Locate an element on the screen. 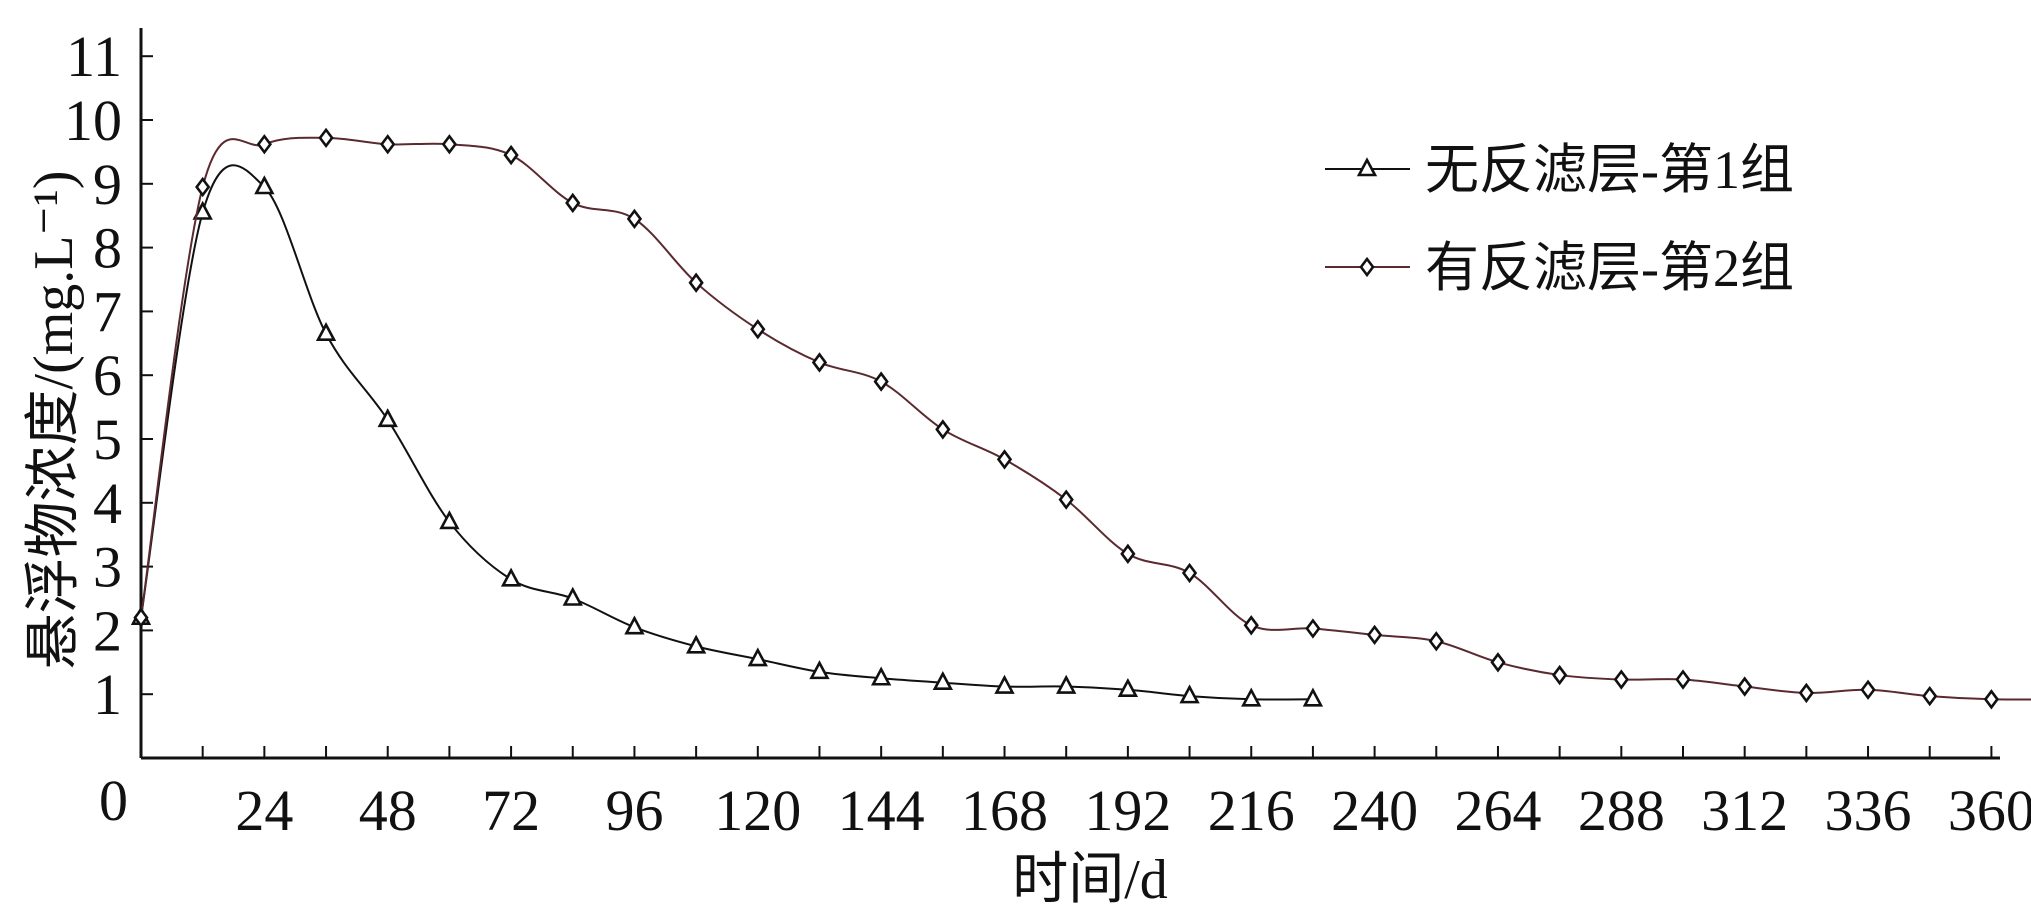 This screenshot has width=2031, height=921. y-tick-label: 9 is located at coordinates (107, 184).